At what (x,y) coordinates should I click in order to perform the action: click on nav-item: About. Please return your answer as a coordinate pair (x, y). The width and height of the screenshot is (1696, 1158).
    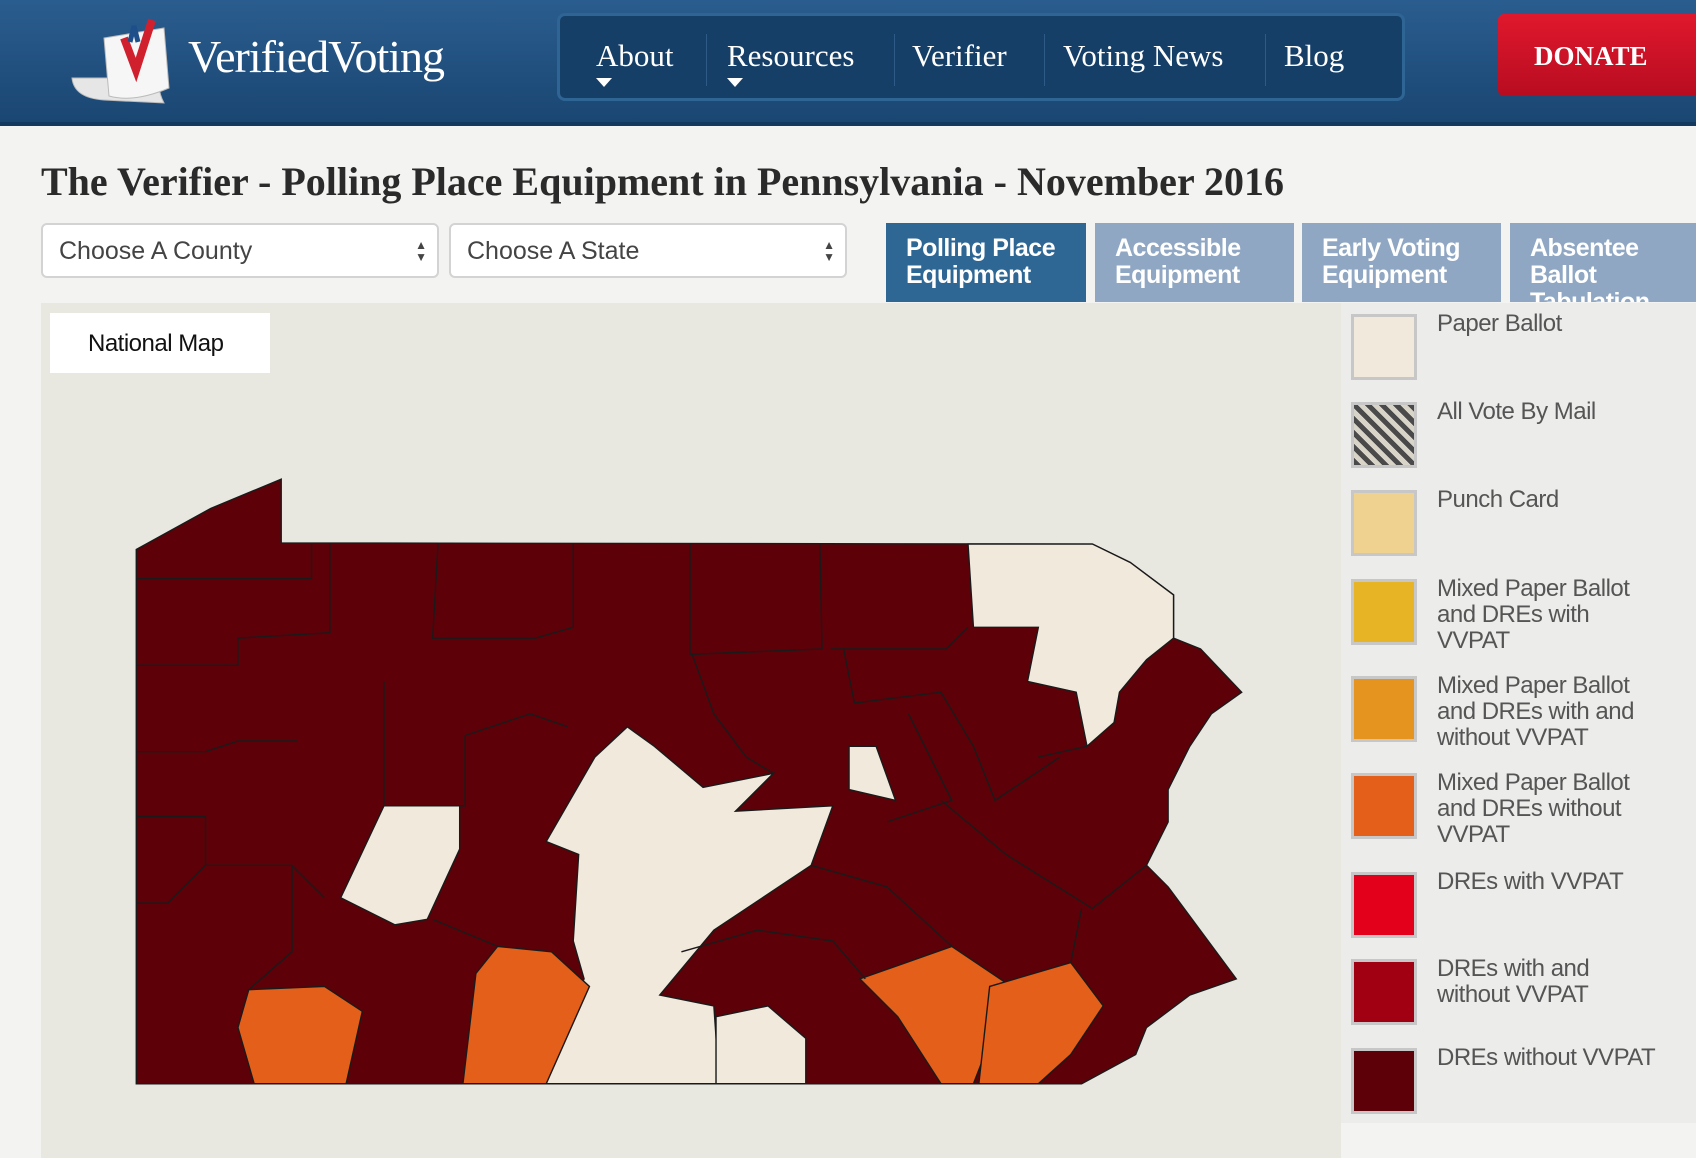
    Looking at the image, I should click on (635, 55).